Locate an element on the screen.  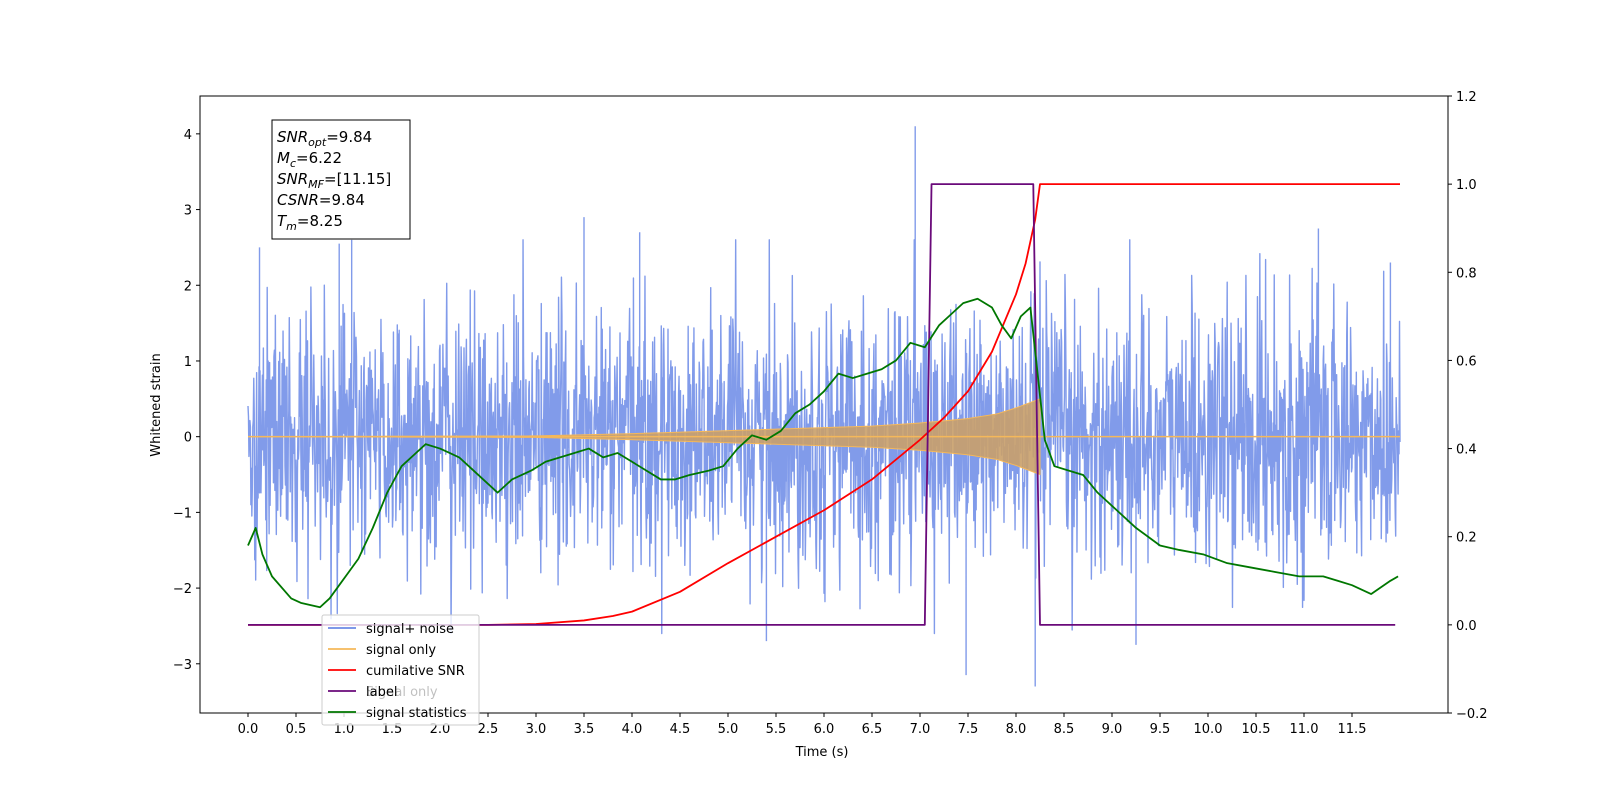
x-tick-label: 1.0 is located at coordinates (344, 729).